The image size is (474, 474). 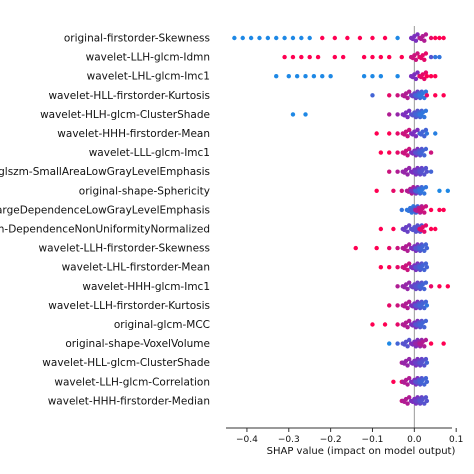 What do you see at coordinates (149, 153) in the screenshot?
I see `feature-label: wavelet-LLL-glcm-Imc1` at bounding box center [149, 153].